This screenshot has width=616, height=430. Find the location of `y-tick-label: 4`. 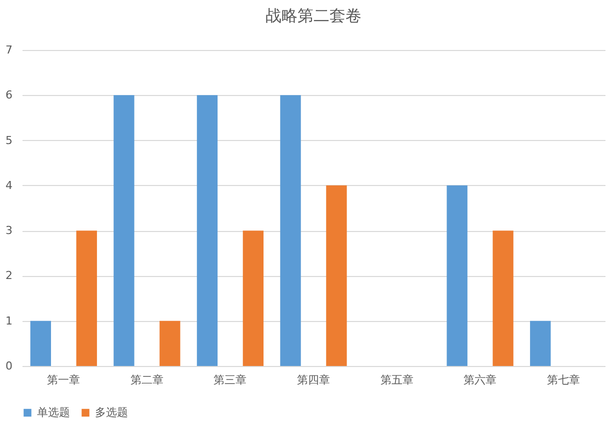

y-tick-label: 4 is located at coordinates (9, 185).